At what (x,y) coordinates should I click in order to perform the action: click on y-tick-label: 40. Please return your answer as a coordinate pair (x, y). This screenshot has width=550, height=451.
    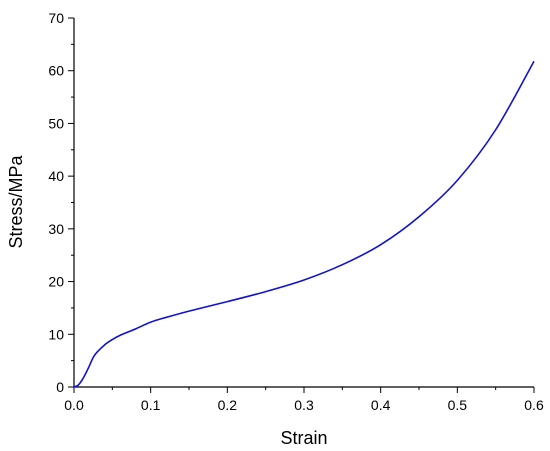
    Looking at the image, I should click on (56, 176).